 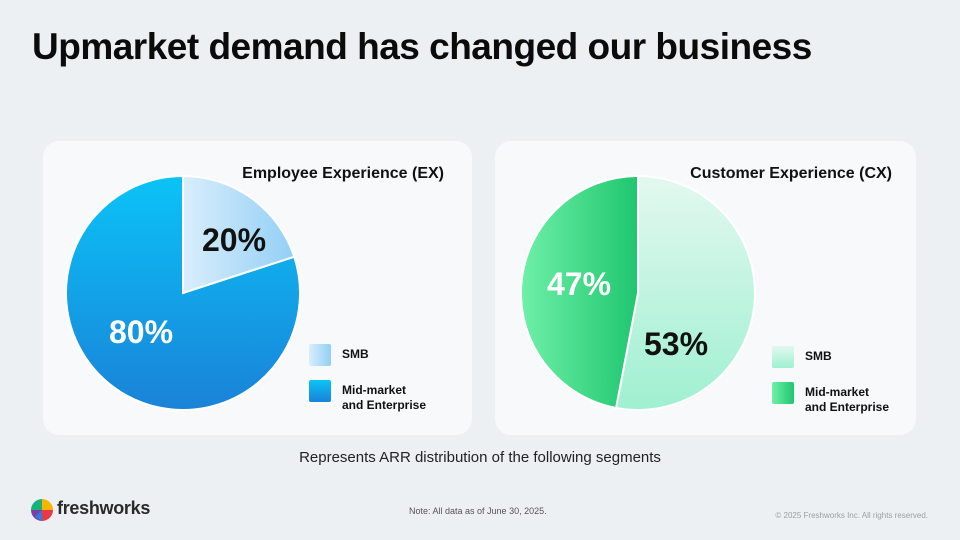 I want to click on page-title: Upmarket demand has changed our business, so click(x=422, y=46).